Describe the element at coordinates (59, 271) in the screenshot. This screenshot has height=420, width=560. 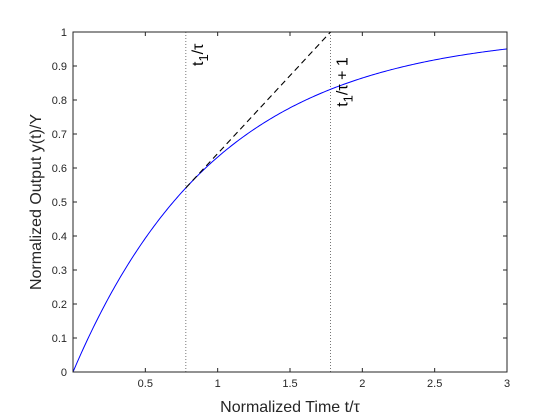
I see `y-tick-label: 0.3` at that location.